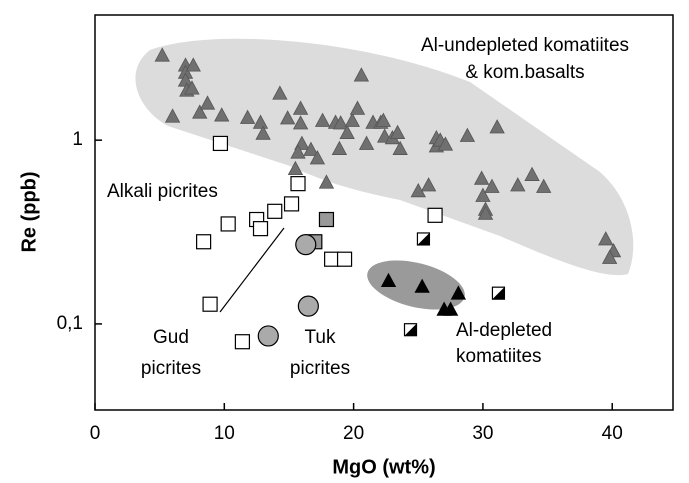 The image size is (689, 483). Describe the element at coordinates (171, 337) in the screenshot. I see `annotation: Gud` at that location.